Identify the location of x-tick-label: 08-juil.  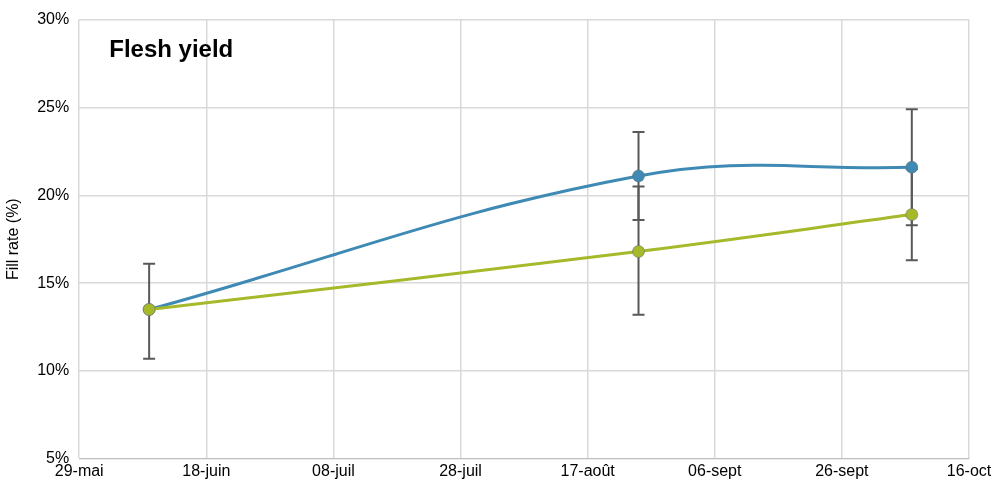
(333, 470).